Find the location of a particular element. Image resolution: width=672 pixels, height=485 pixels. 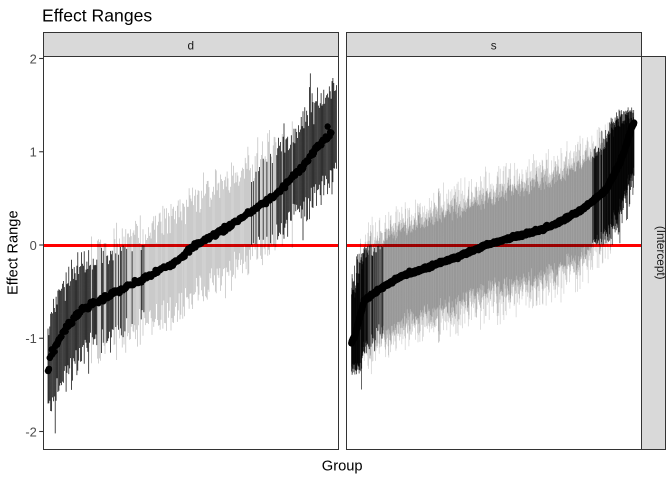

svg-text: 2 is located at coordinates (33, 58).